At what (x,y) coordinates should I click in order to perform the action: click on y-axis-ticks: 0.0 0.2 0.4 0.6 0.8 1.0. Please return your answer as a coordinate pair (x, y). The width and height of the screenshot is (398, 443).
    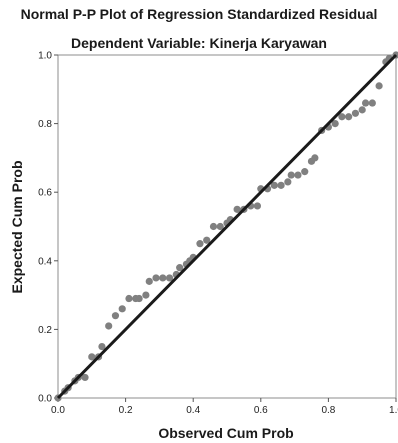
    Looking at the image, I should click on (48, 228).